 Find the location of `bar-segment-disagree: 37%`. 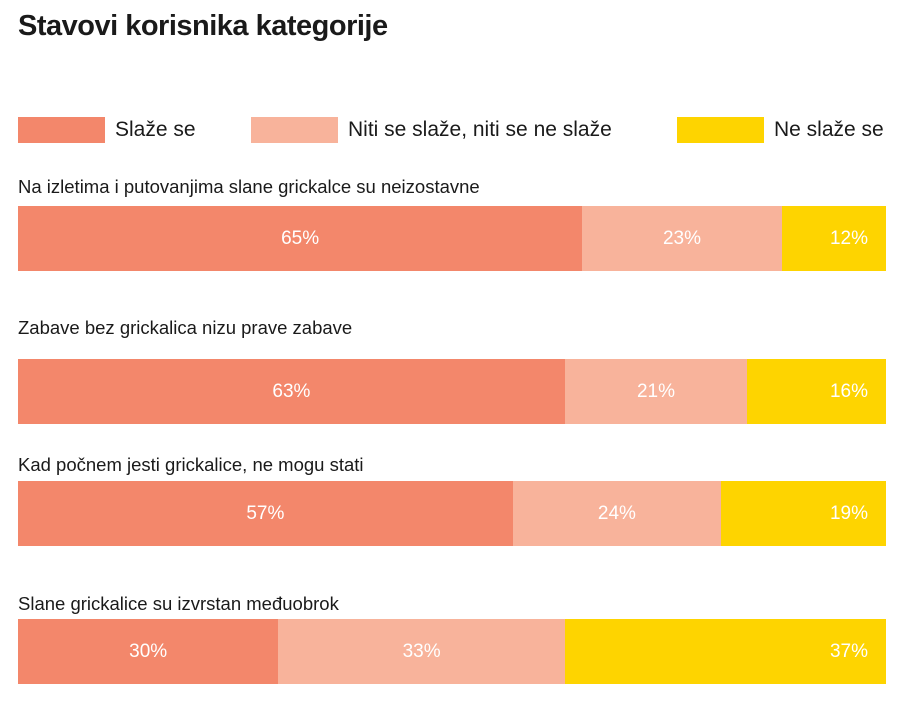

bar-segment-disagree: 37% is located at coordinates (725, 651).